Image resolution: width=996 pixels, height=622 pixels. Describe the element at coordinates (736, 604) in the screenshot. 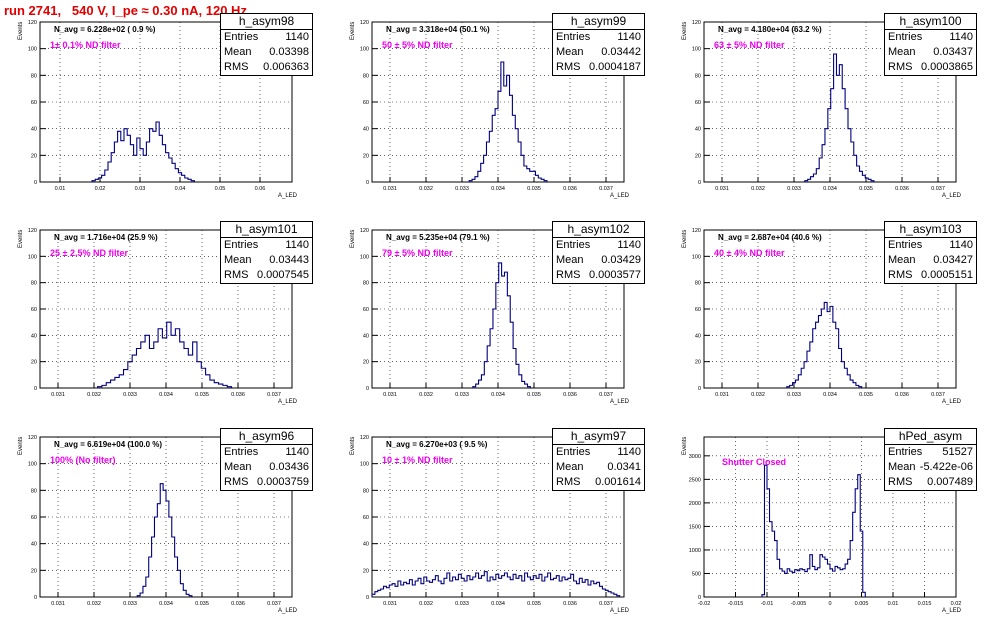

I see `x-tick-label: -0.015` at that location.